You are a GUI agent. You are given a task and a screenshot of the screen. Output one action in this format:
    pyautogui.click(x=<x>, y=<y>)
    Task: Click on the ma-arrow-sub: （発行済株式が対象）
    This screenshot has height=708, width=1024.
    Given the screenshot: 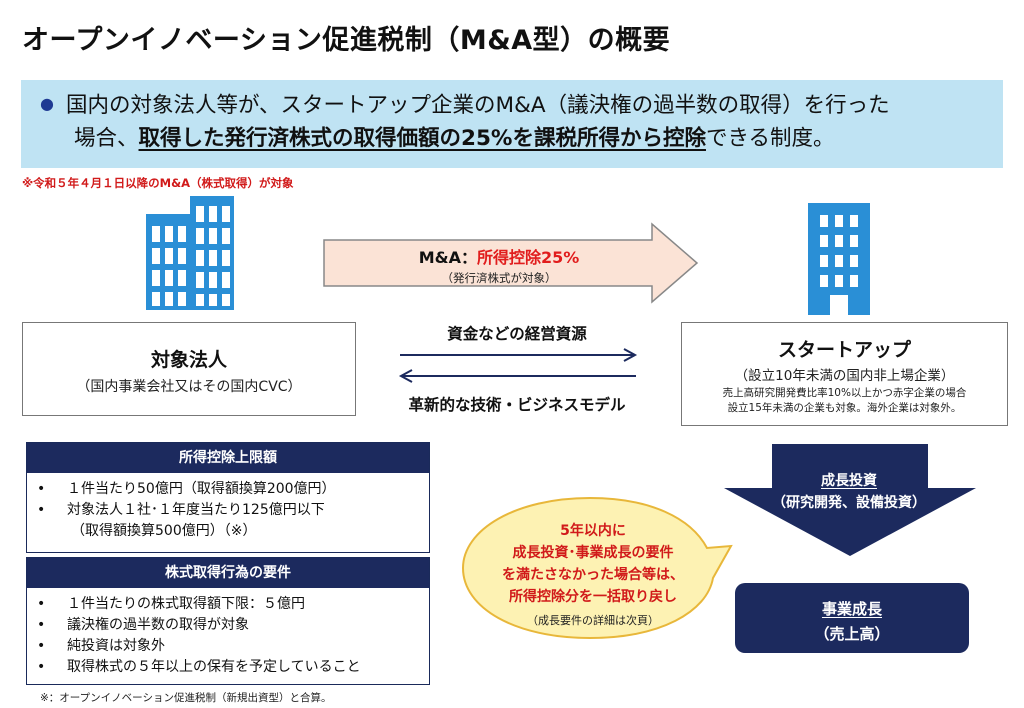 What is the action you would take?
    pyautogui.click(x=499, y=278)
    